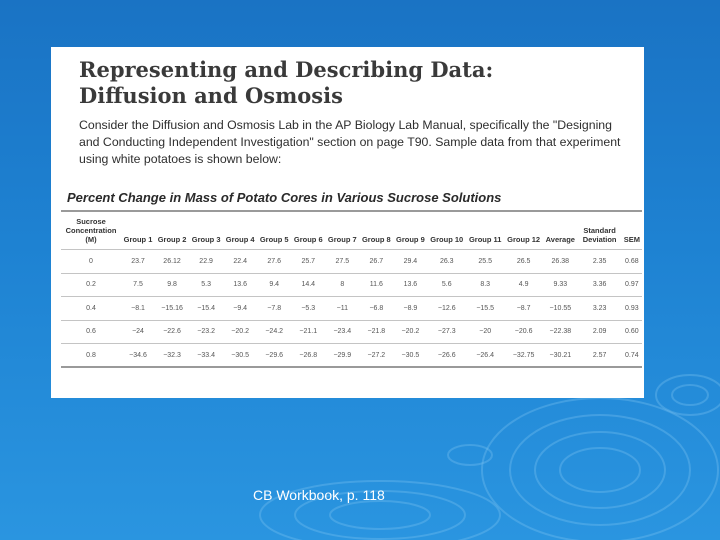 This screenshot has width=720, height=540. What do you see at coordinates (410, 261) in the screenshot?
I see `table-cell: 29.4` at bounding box center [410, 261].